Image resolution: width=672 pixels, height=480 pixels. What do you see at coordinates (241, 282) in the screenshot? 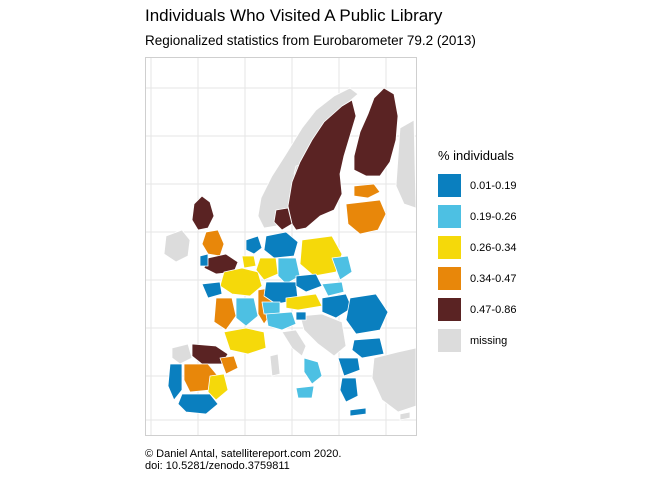
I see `region-france-north` at bounding box center [241, 282].